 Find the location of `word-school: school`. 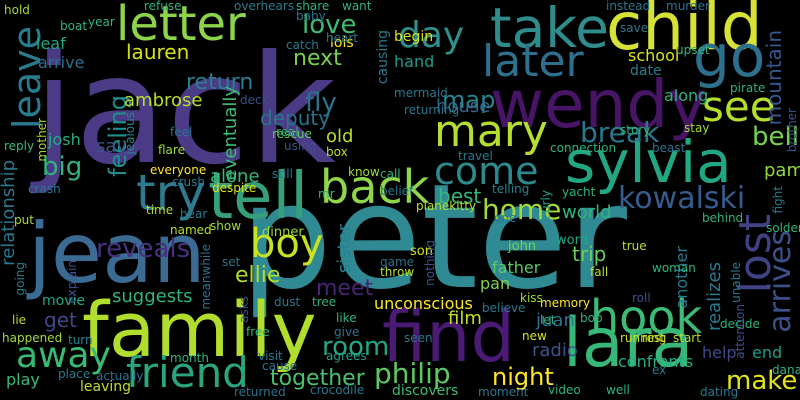

word-school: school is located at coordinates (654, 55).